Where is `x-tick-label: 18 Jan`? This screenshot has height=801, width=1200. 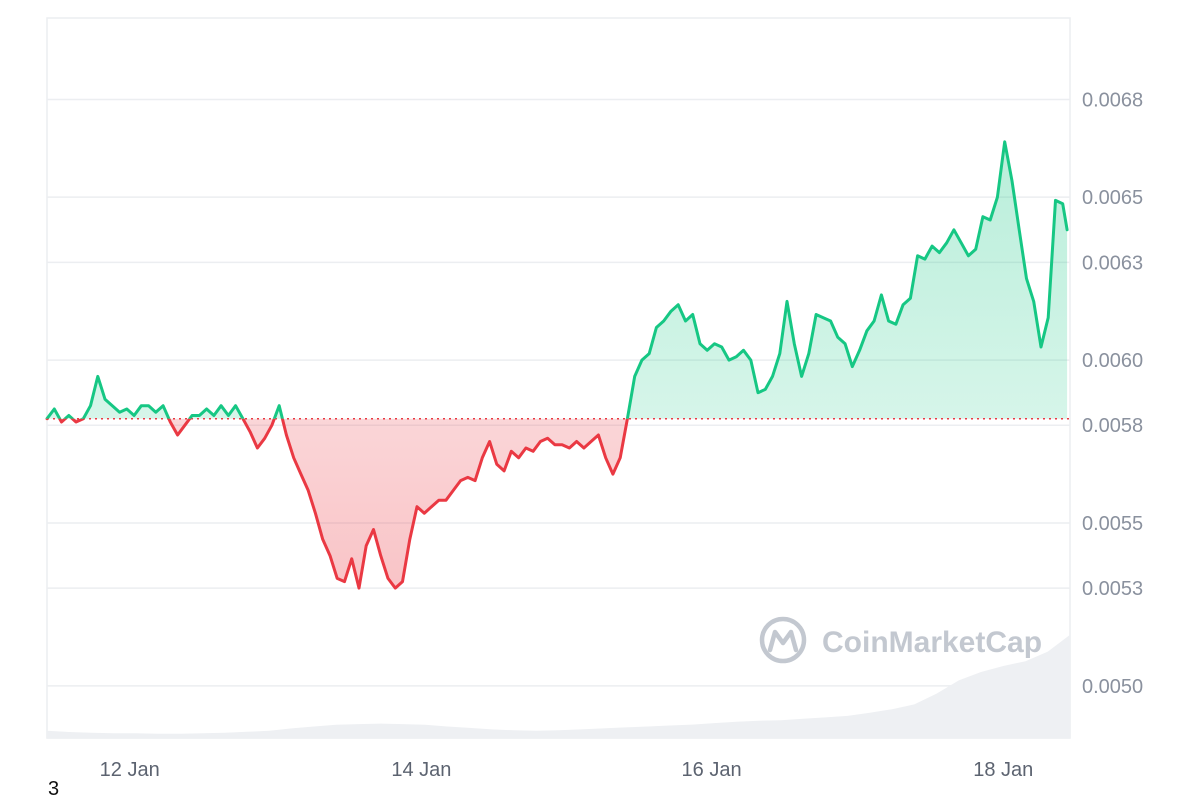 x-tick-label: 18 Jan is located at coordinates (1003, 770).